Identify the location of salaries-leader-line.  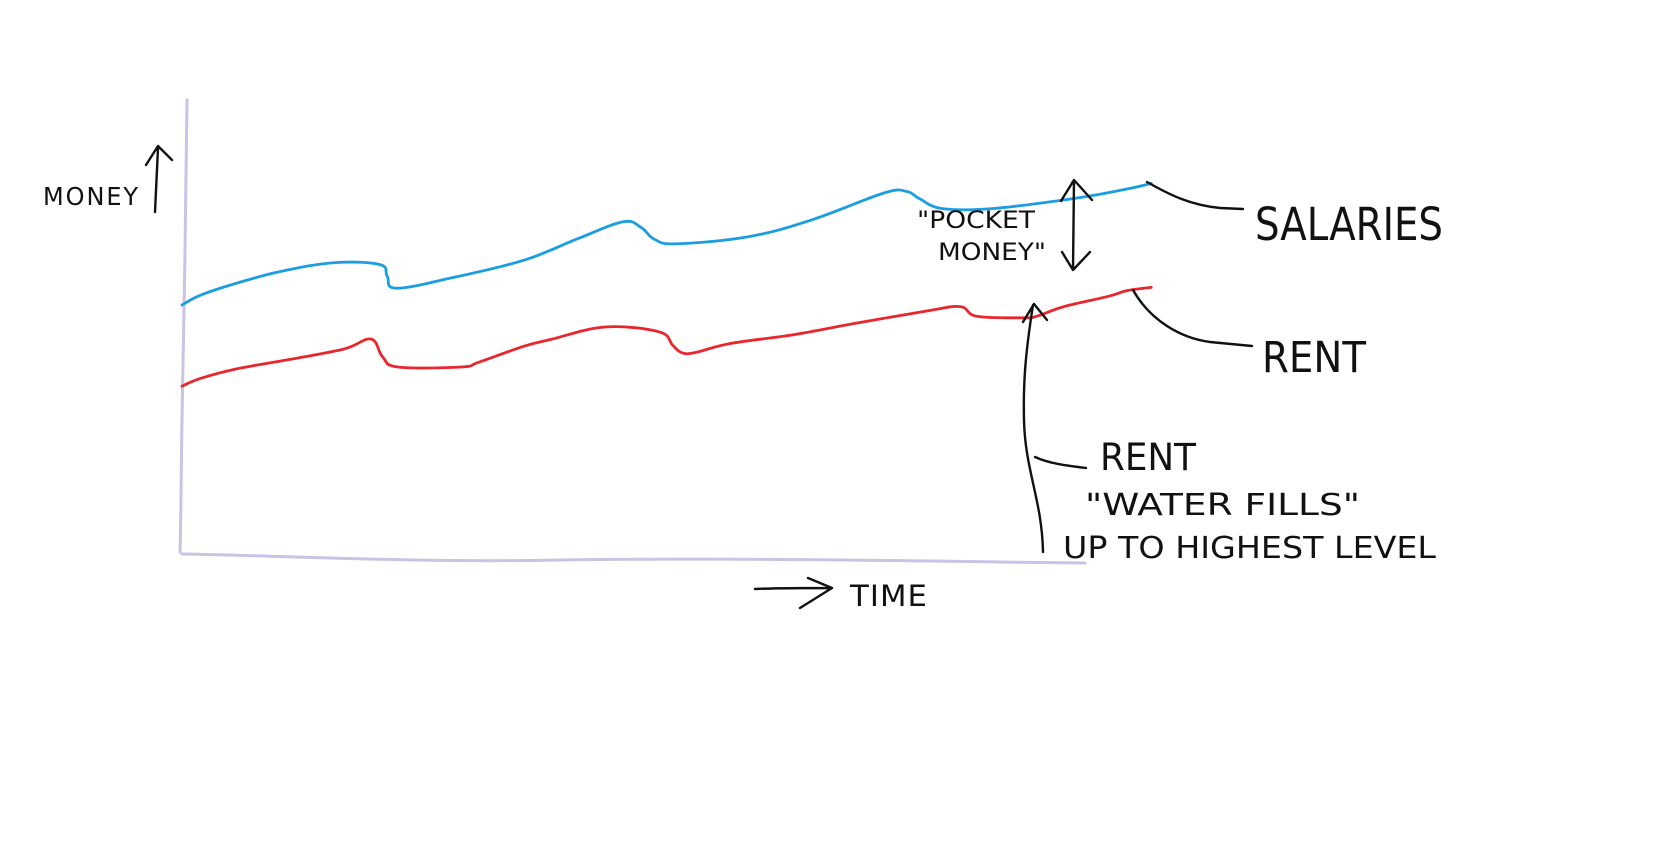
(1195, 195).